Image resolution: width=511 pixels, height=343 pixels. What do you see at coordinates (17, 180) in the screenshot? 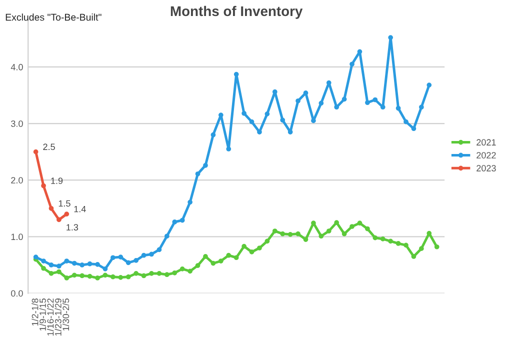
I see `y-tick-label: 2.0` at bounding box center [17, 180].